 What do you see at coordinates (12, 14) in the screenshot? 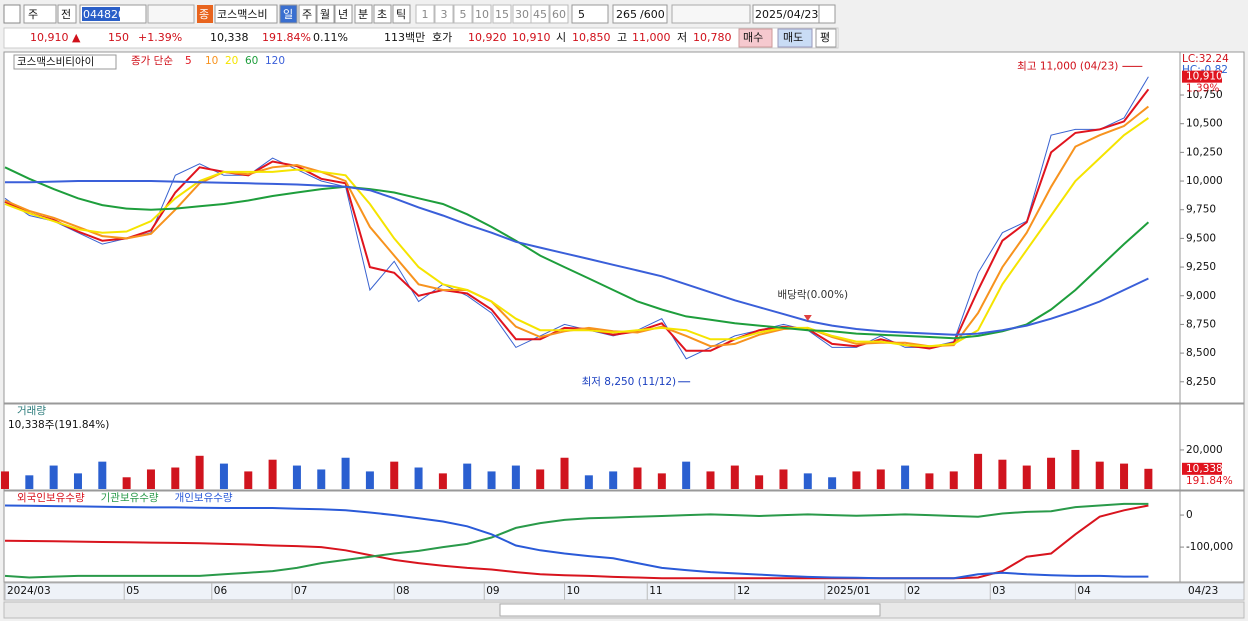
I see `menu-icon` at bounding box center [12, 14].